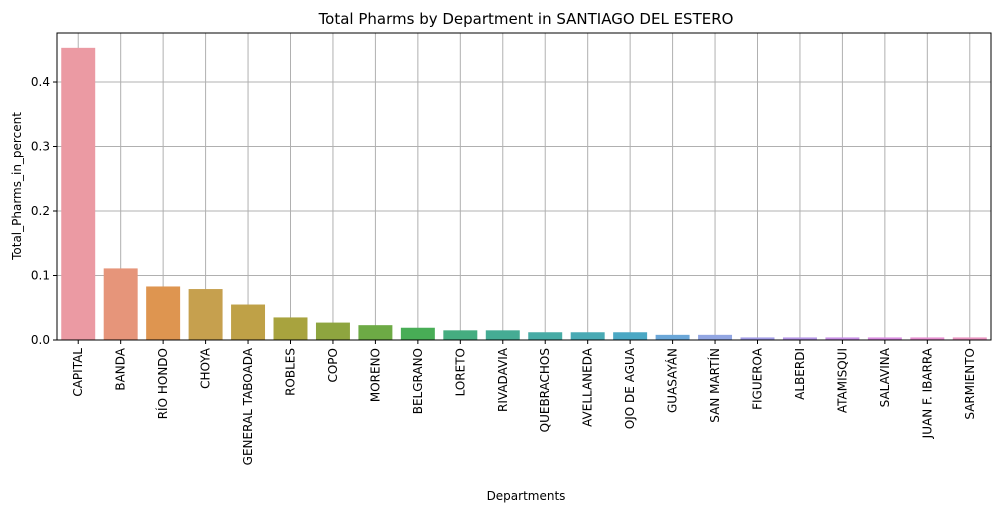 The width and height of the screenshot is (1001, 515). Describe the element at coordinates (418, 381) in the screenshot. I see `x-tick-label: BELGRANO` at that location.